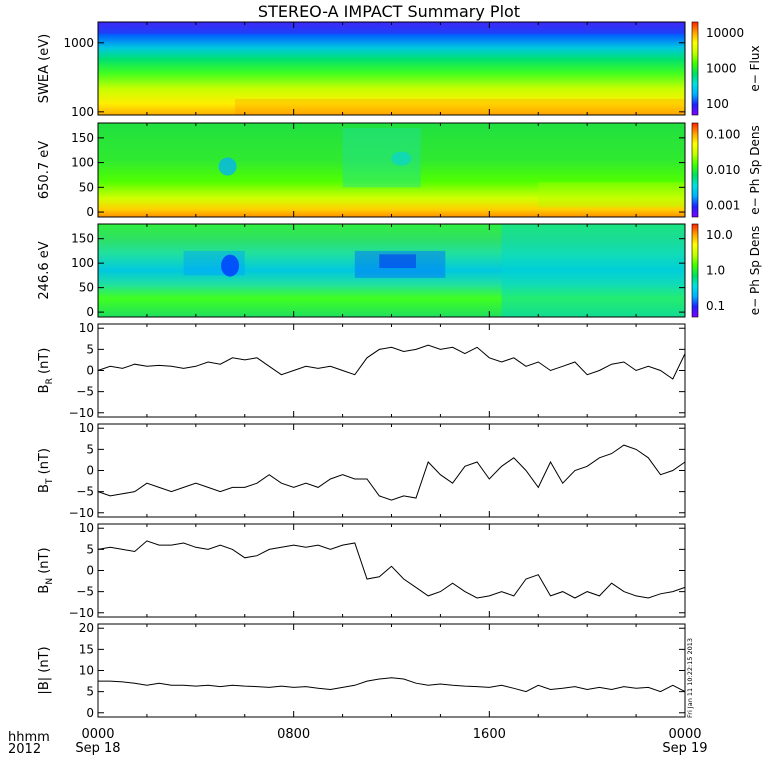  Describe the element at coordinates (690, 678) in the screenshot. I see `generation-stamp: Fri Jan 11 10:22:15 2013` at that location.